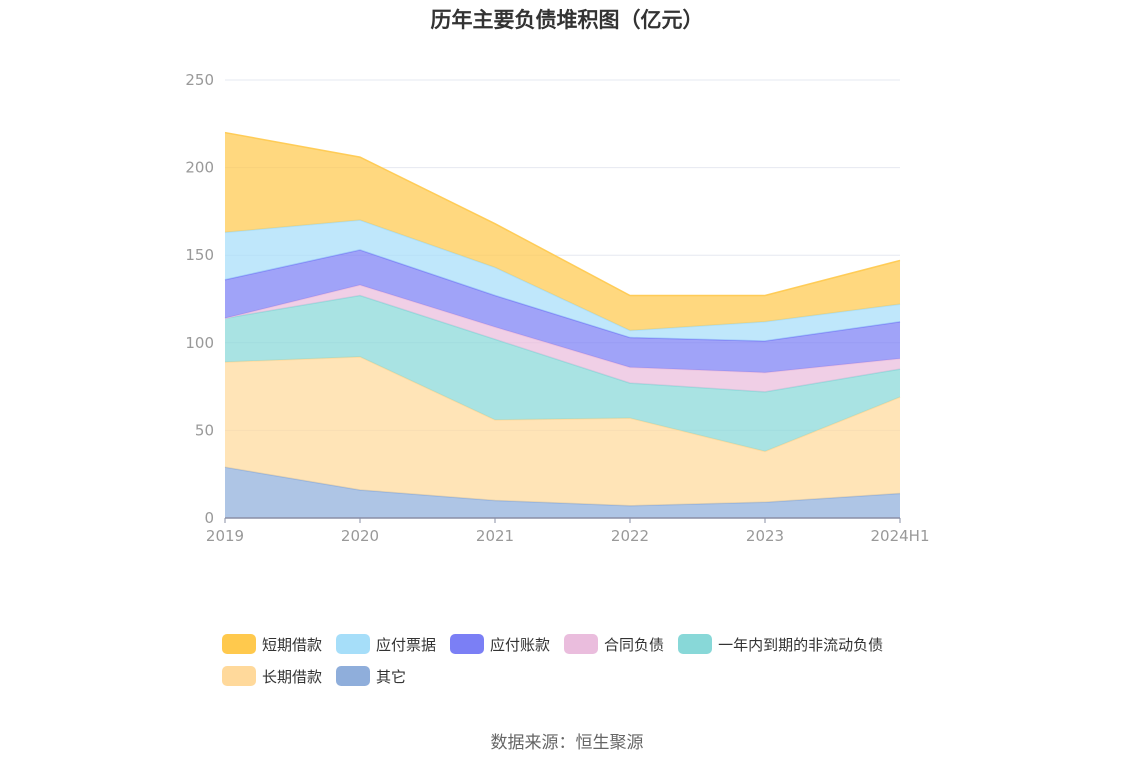 The height and width of the screenshot is (766, 1134). What do you see at coordinates (406, 644) in the screenshot?
I see `legend-label: 应付票据` at bounding box center [406, 644].